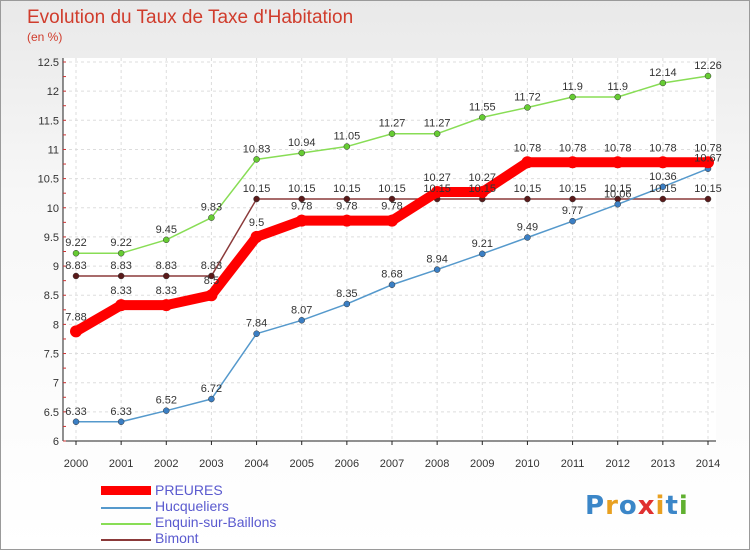 This screenshot has height=551, width=750. Describe the element at coordinates (612, 506) in the screenshot. I see `logo-letter: r` at that location.